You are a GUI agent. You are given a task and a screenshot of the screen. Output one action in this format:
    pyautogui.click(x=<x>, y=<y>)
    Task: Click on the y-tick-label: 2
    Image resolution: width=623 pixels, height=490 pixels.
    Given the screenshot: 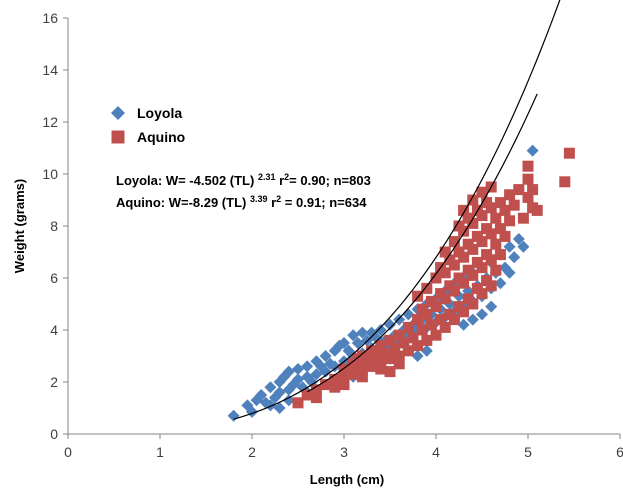 What is the action you would take?
    pyautogui.click(x=54, y=382)
    